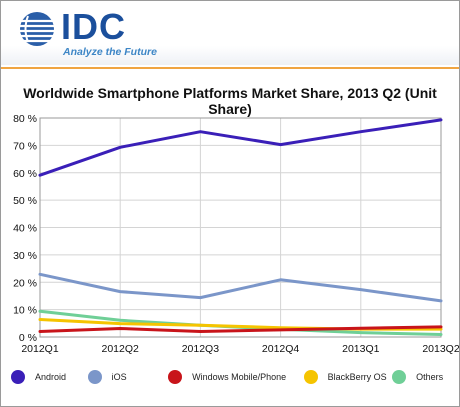  Describe the element at coordinates (201, 349) in the screenshot. I see `x-tick-label: 2012Q3` at that location.